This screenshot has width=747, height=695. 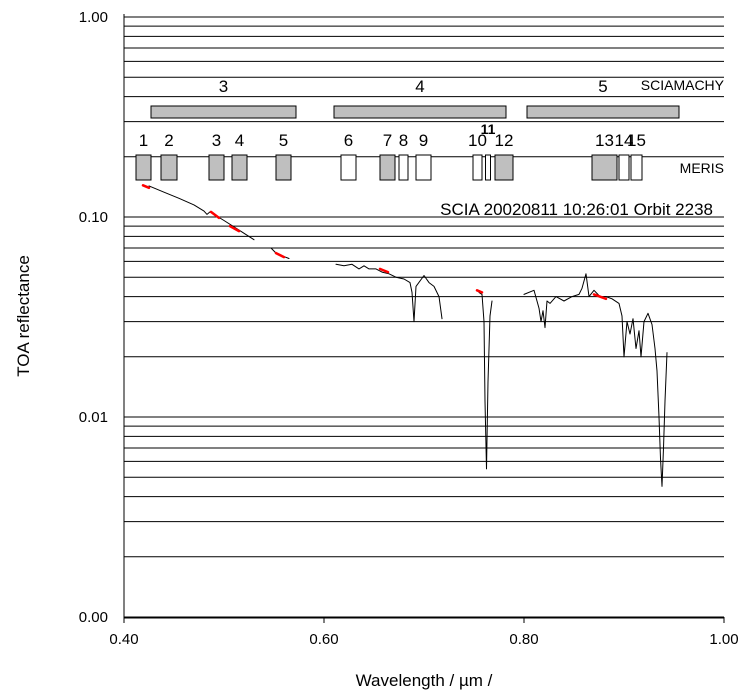 What do you see at coordinates (604, 140) in the screenshot?
I see `meris-band-label: 13` at bounding box center [604, 140].